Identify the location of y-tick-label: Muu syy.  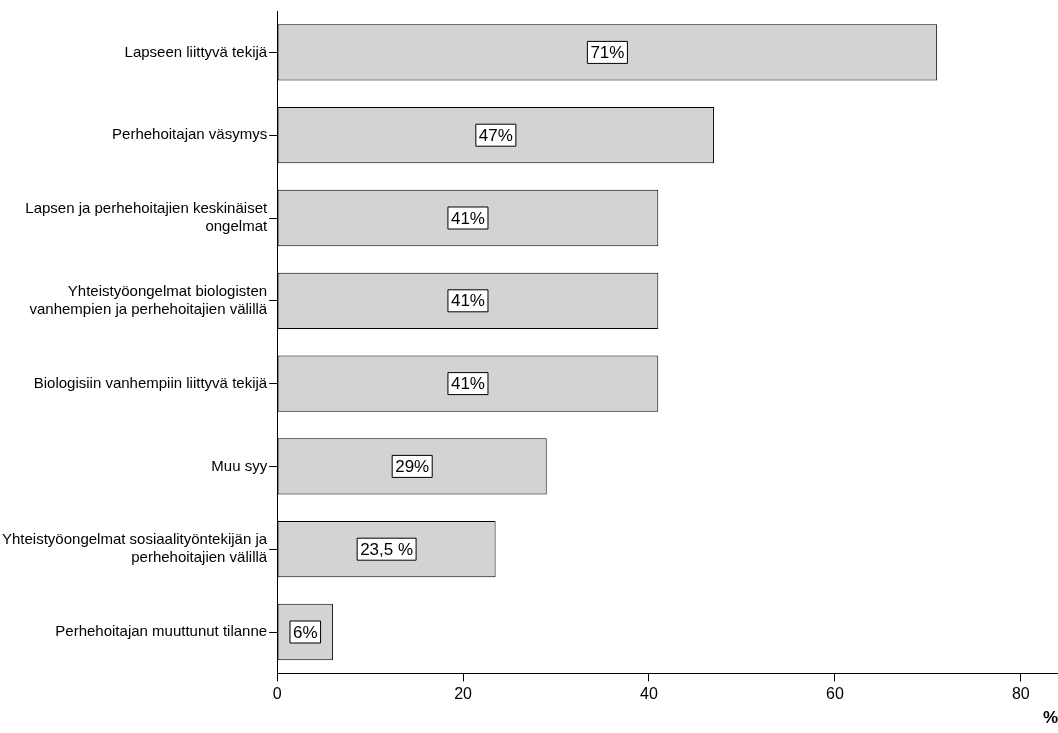
(239, 465).